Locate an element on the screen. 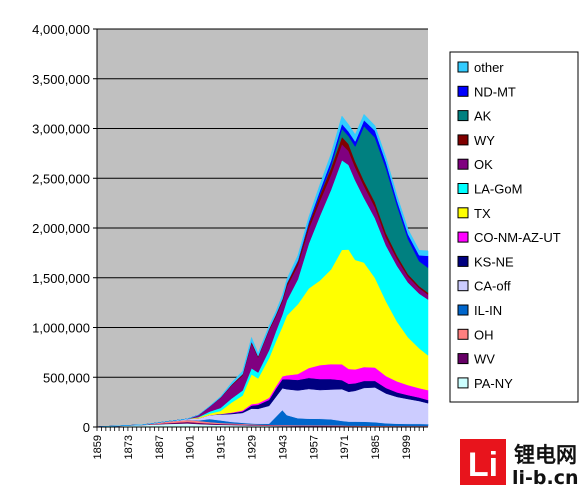 The image size is (588, 491). legend-label-nd-mt: ND-MT is located at coordinates (495, 91).